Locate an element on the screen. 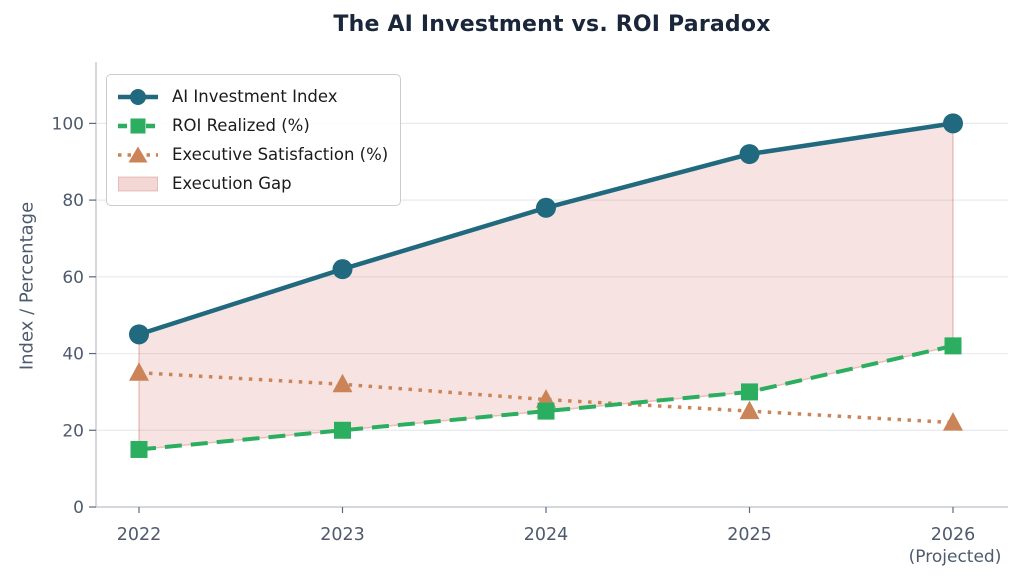 This screenshot has width=1024, height=581. y-tick-label: 60 is located at coordinates (73, 278).